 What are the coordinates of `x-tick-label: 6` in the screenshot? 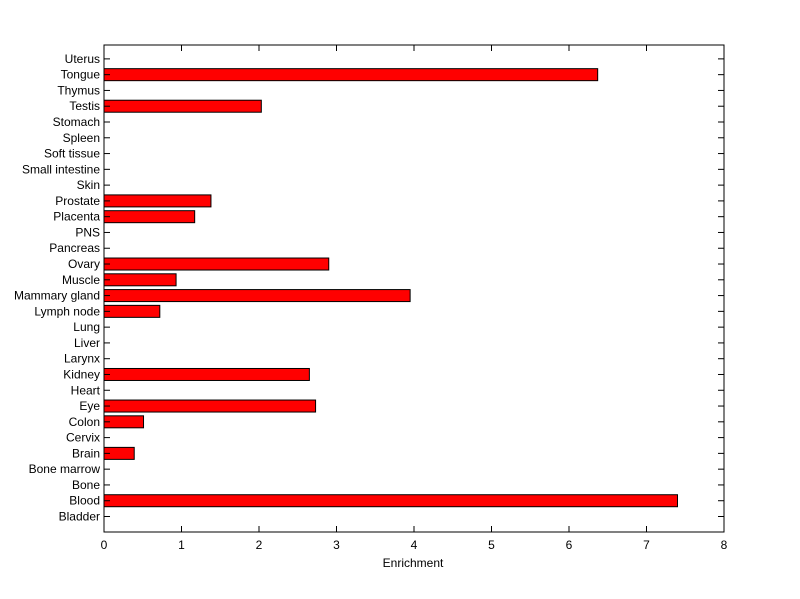 It's located at (569, 545).